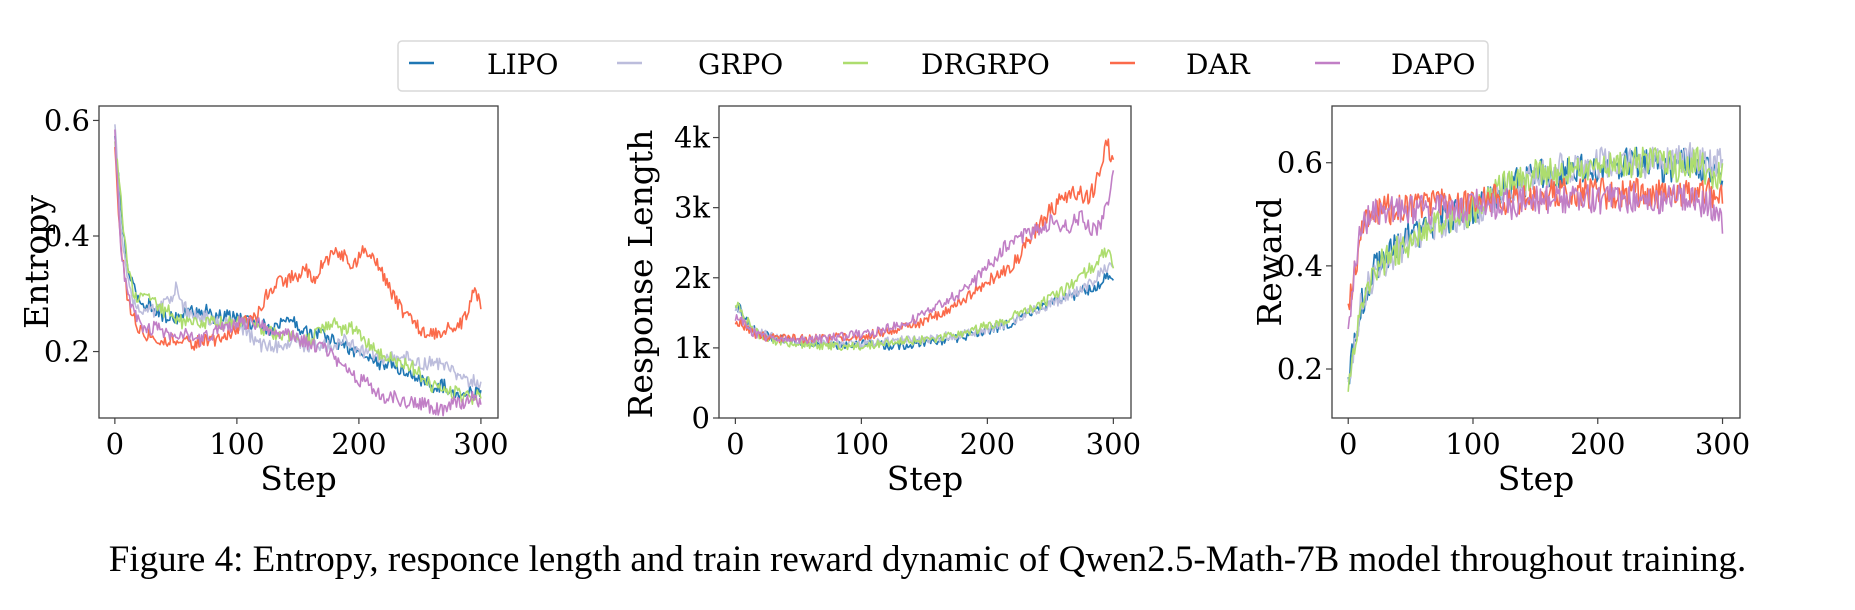 This screenshot has height=610, width=1855. I want to click on entropy-x-tick-label: 200, so click(358, 444).